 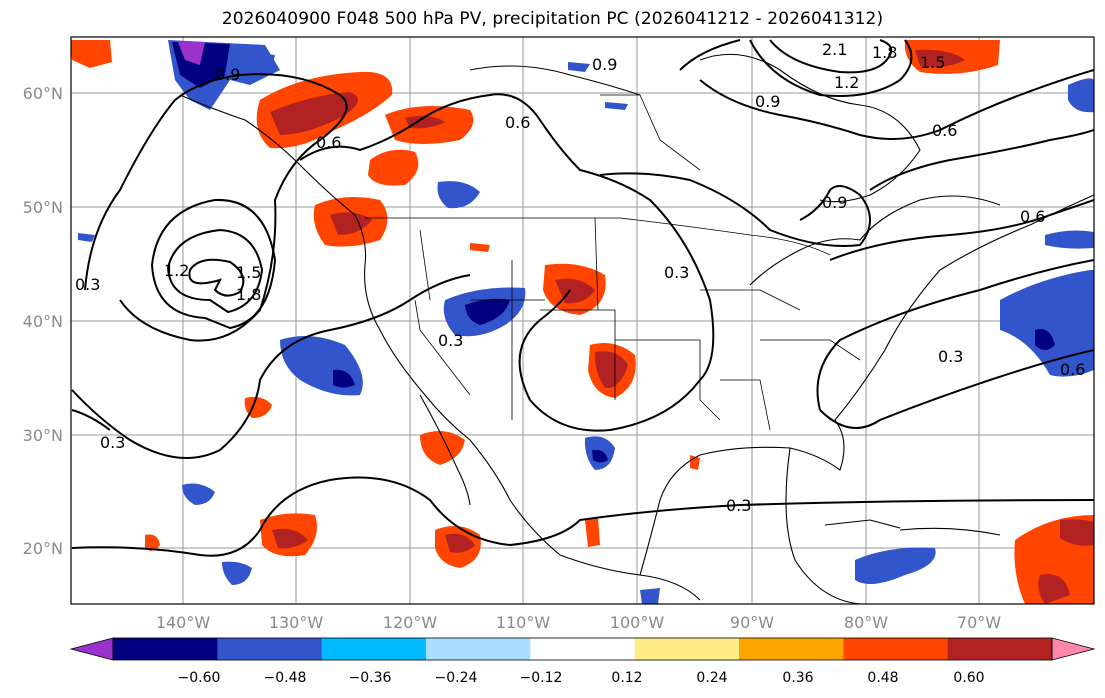 I want to click on lon-label: 100°W, so click(x=637, y=622).